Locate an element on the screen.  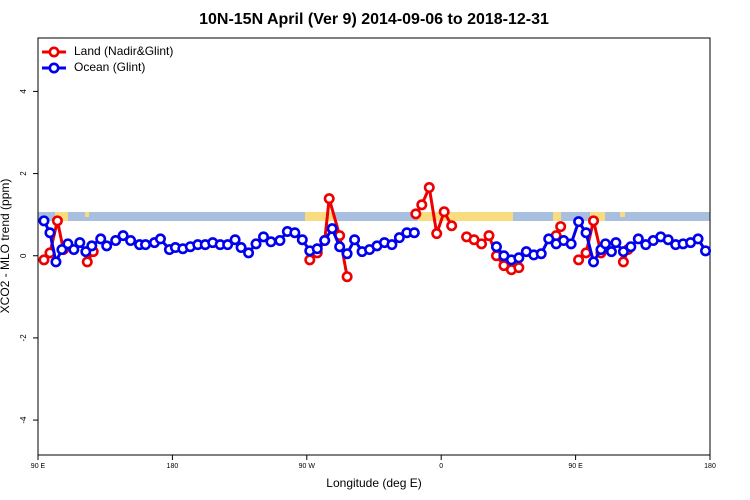
y-tick-label: -4 is located at coordinates (23, 420).